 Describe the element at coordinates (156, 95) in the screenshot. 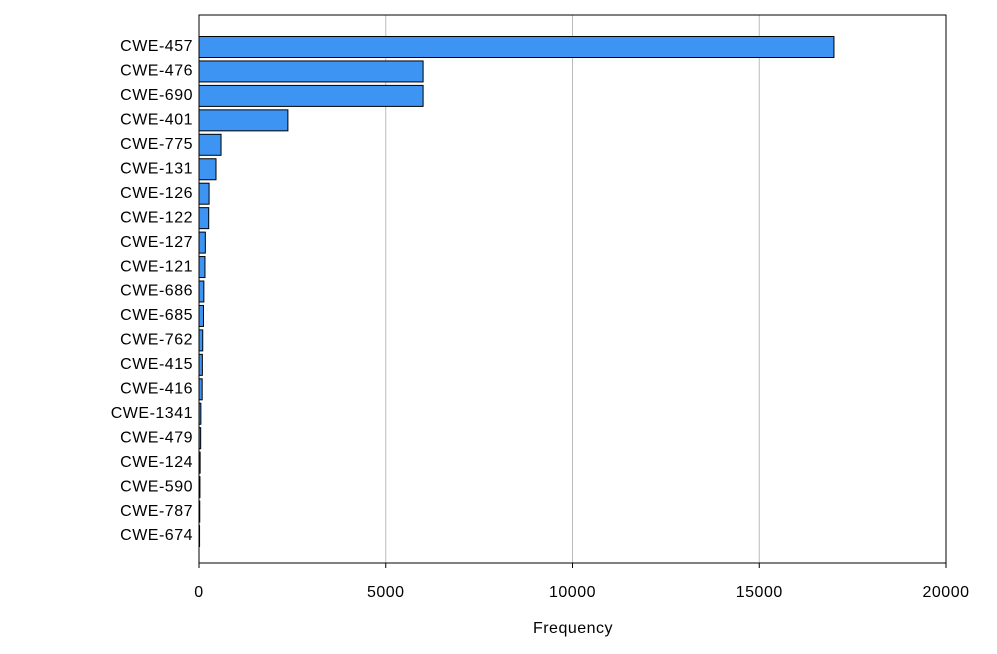

I see `y-tick-label: CWE-690` at that location.